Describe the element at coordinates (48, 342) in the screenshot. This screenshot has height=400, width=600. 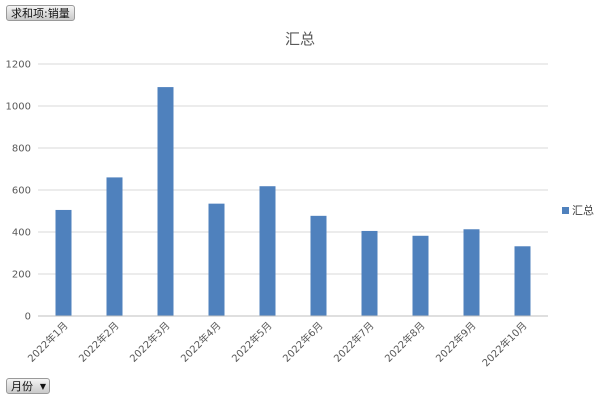
I see `x-tick-label: 2022年1月` at that location.